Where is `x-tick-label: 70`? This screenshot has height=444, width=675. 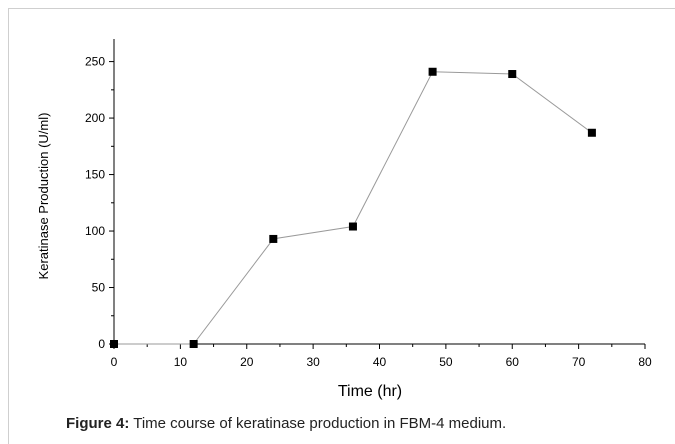 x-tick-label: 70 is located at coordinates (579, 362).